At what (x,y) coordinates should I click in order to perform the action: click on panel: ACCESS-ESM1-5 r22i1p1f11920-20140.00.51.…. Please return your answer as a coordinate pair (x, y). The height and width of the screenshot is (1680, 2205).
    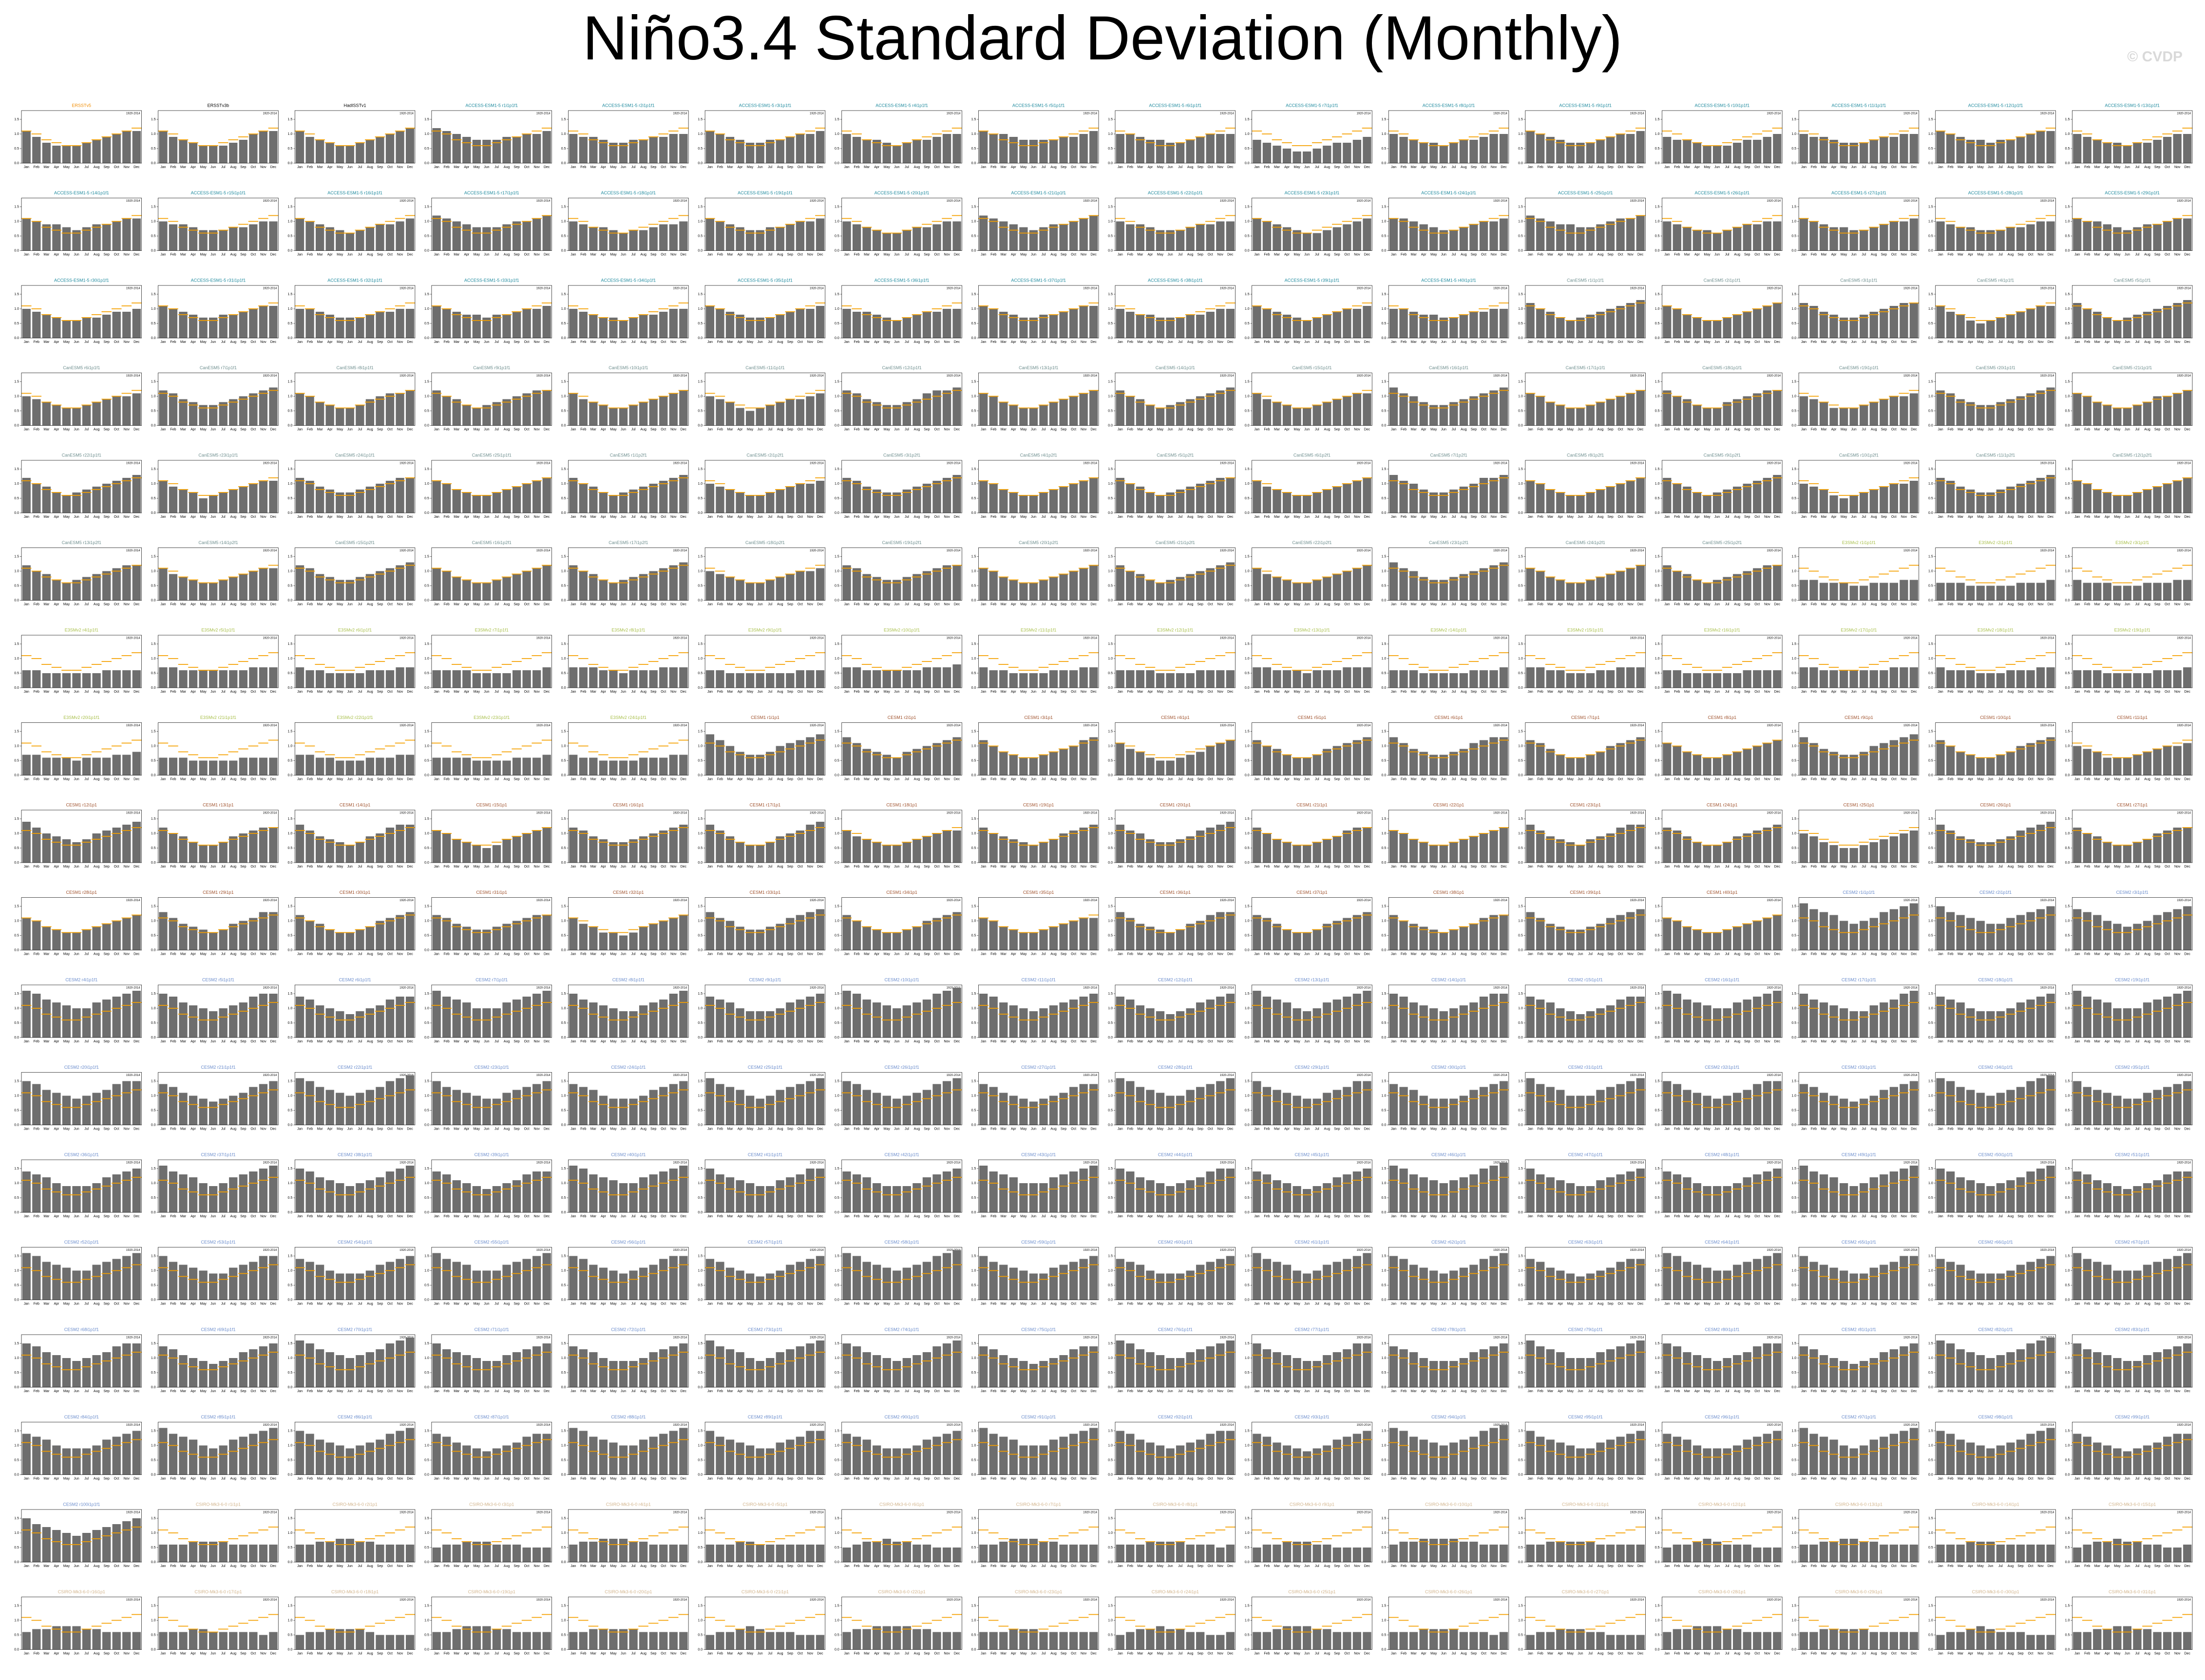
    Looking at the image, I should click on (1172, 223).